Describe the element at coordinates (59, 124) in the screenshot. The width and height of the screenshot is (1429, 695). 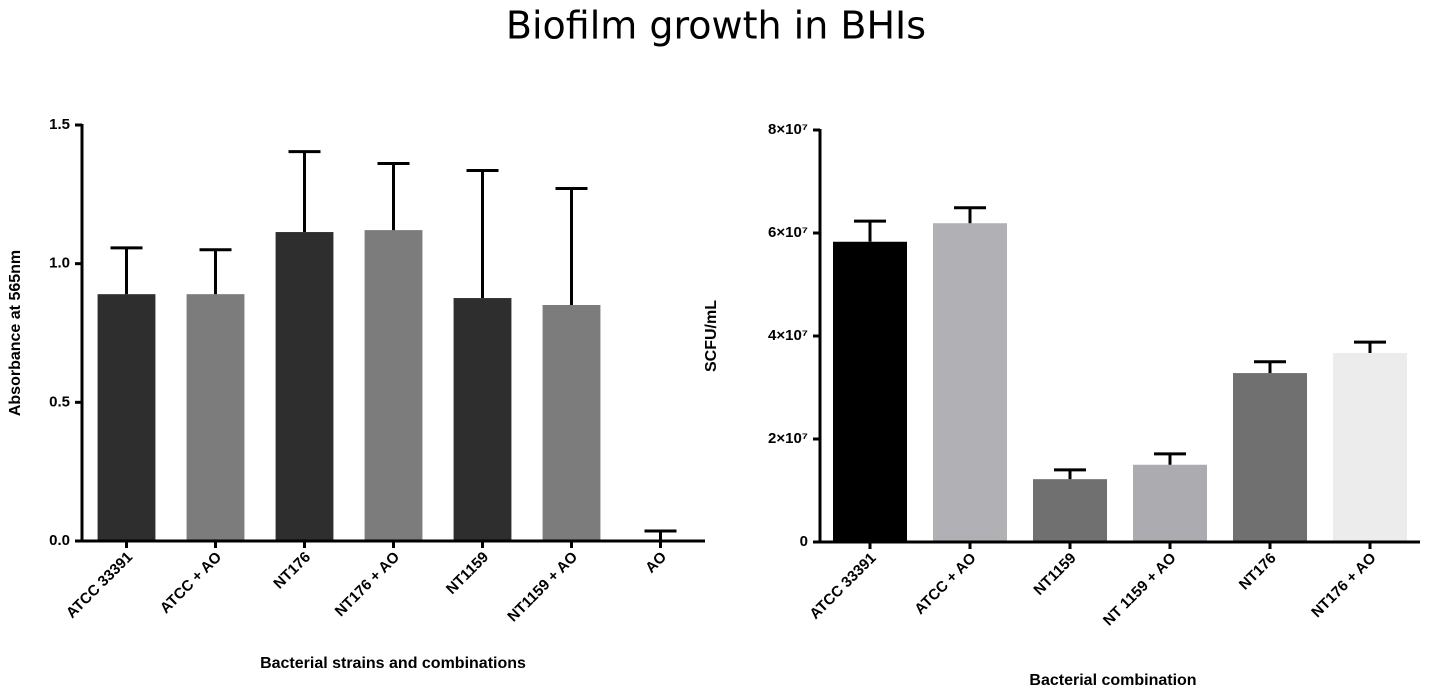
I see `y-tick-label: 1.5` at that location.